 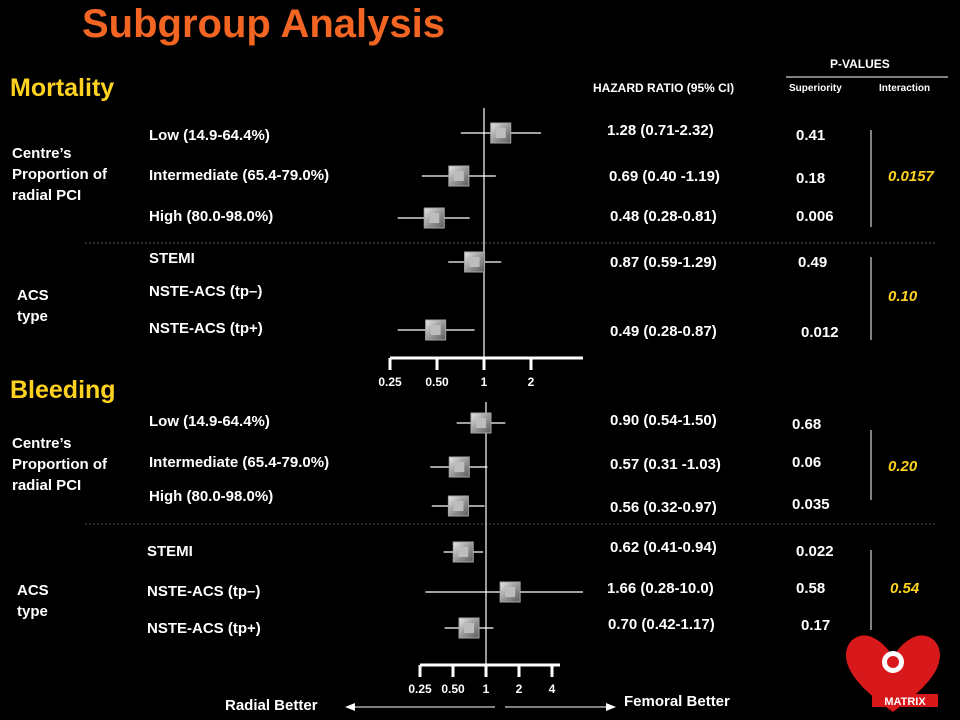 I want to click on superiority-p-value: 0.18, so click(x=811, y=178).